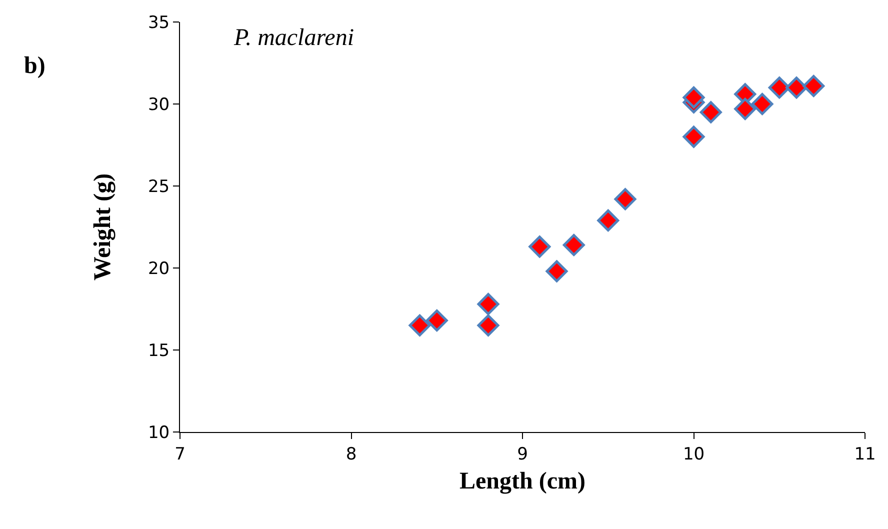 Image resolution: width=888 pixels, height=529 pixels. What do you see at coordinates (103, 227) in the screenshot?
I see `y-axis-title: Weight (g)` at bounding box center [103, 227].